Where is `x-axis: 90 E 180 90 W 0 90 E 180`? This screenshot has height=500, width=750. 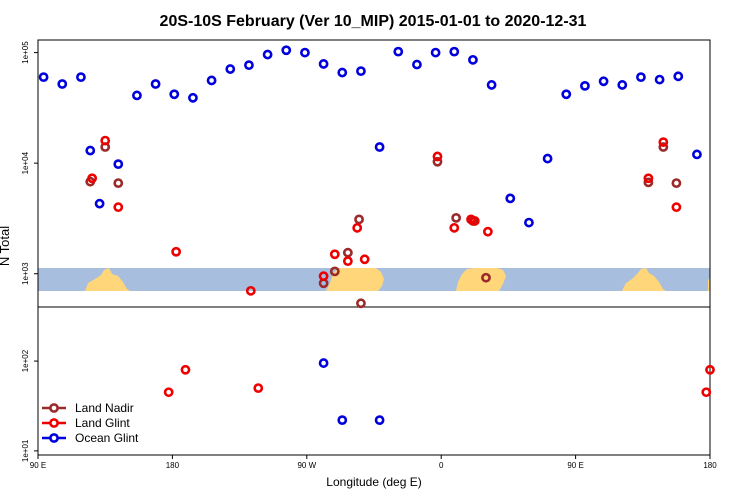 x-axis: 90 E 180 90 W 0 90 E 180 is located at coordinates (373, 462).